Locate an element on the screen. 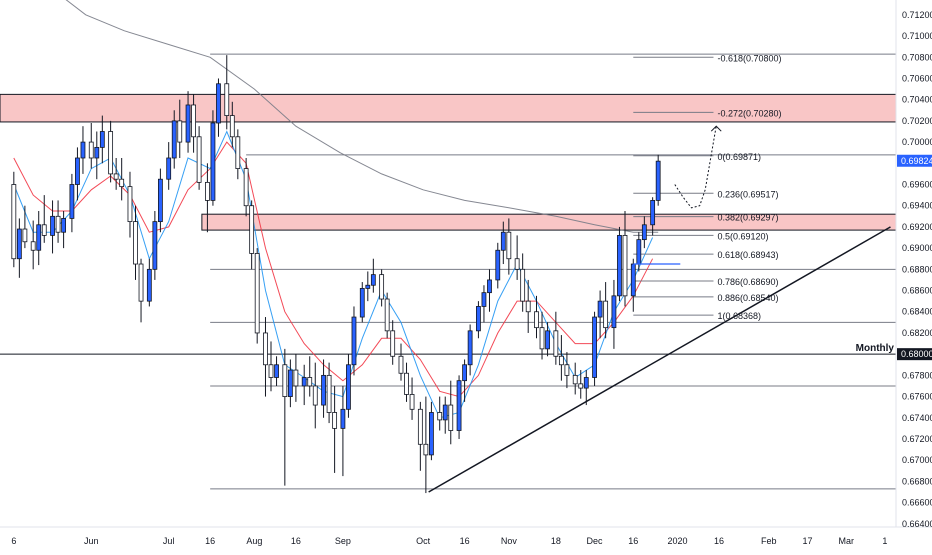 The height and width of the screenshot is (555, 932). time-axis-tick-label: 18 is located at coordinates (556, 541).